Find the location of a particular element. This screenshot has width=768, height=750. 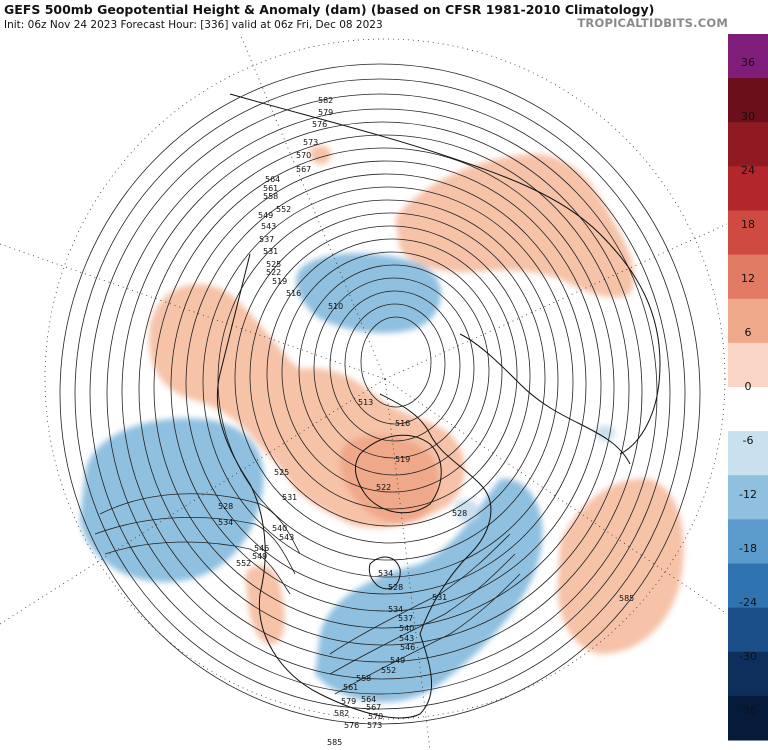

colorbar-tick: 36 is located at coordinates (748, 62).